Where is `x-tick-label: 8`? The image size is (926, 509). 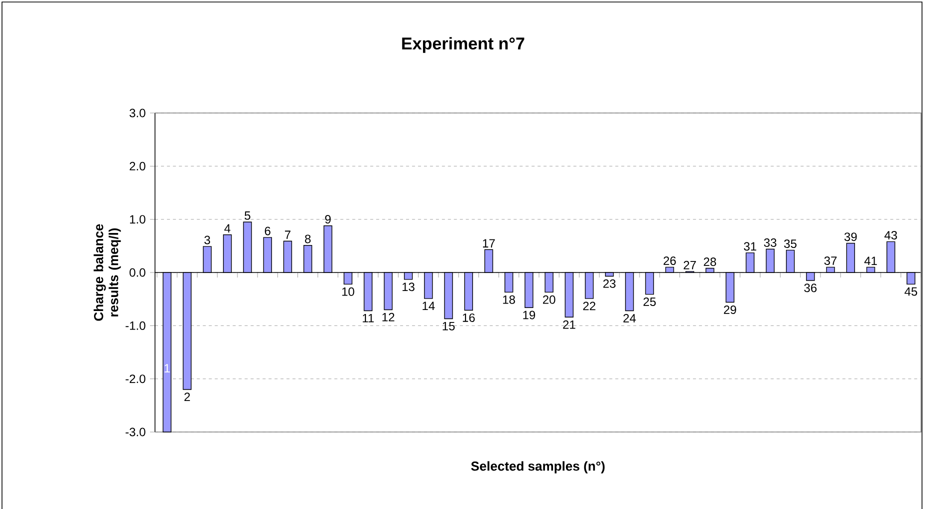 x-tick-label: 8 is located at coordinates (307, 239).